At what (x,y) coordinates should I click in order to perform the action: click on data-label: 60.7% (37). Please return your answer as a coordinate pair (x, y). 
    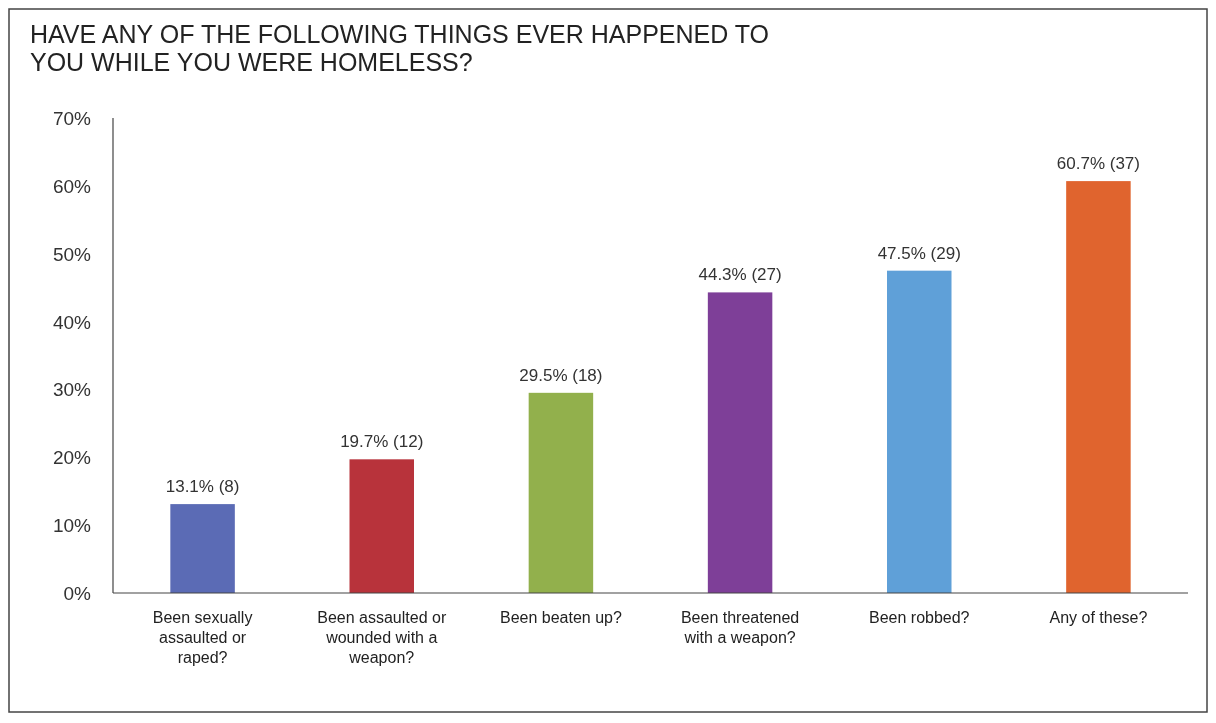
    Looking at the image, I should click on (1098, 164).